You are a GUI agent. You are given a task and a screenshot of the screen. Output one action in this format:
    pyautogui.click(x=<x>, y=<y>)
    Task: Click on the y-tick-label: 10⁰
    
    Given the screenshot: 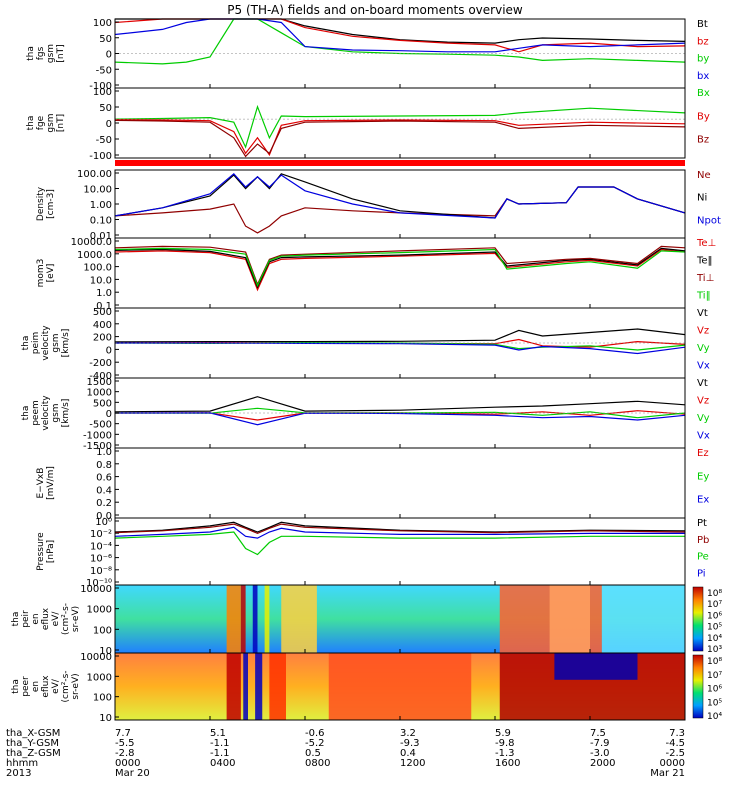 What is the action you would take?
    pyautogui.click(x=103, y=522)
    